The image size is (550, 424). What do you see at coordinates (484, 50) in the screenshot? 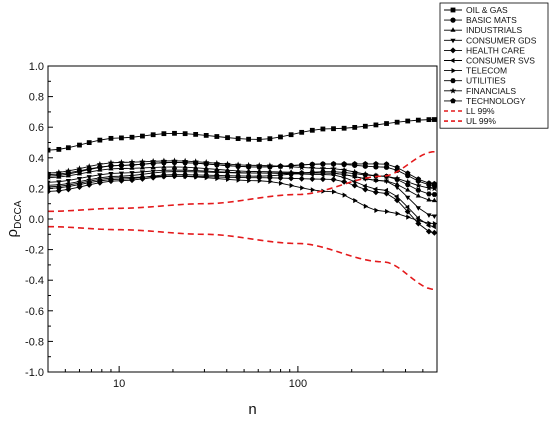
I see `legend-entry-health-care: HEALTH CARE` at bounding box center [484, 50].